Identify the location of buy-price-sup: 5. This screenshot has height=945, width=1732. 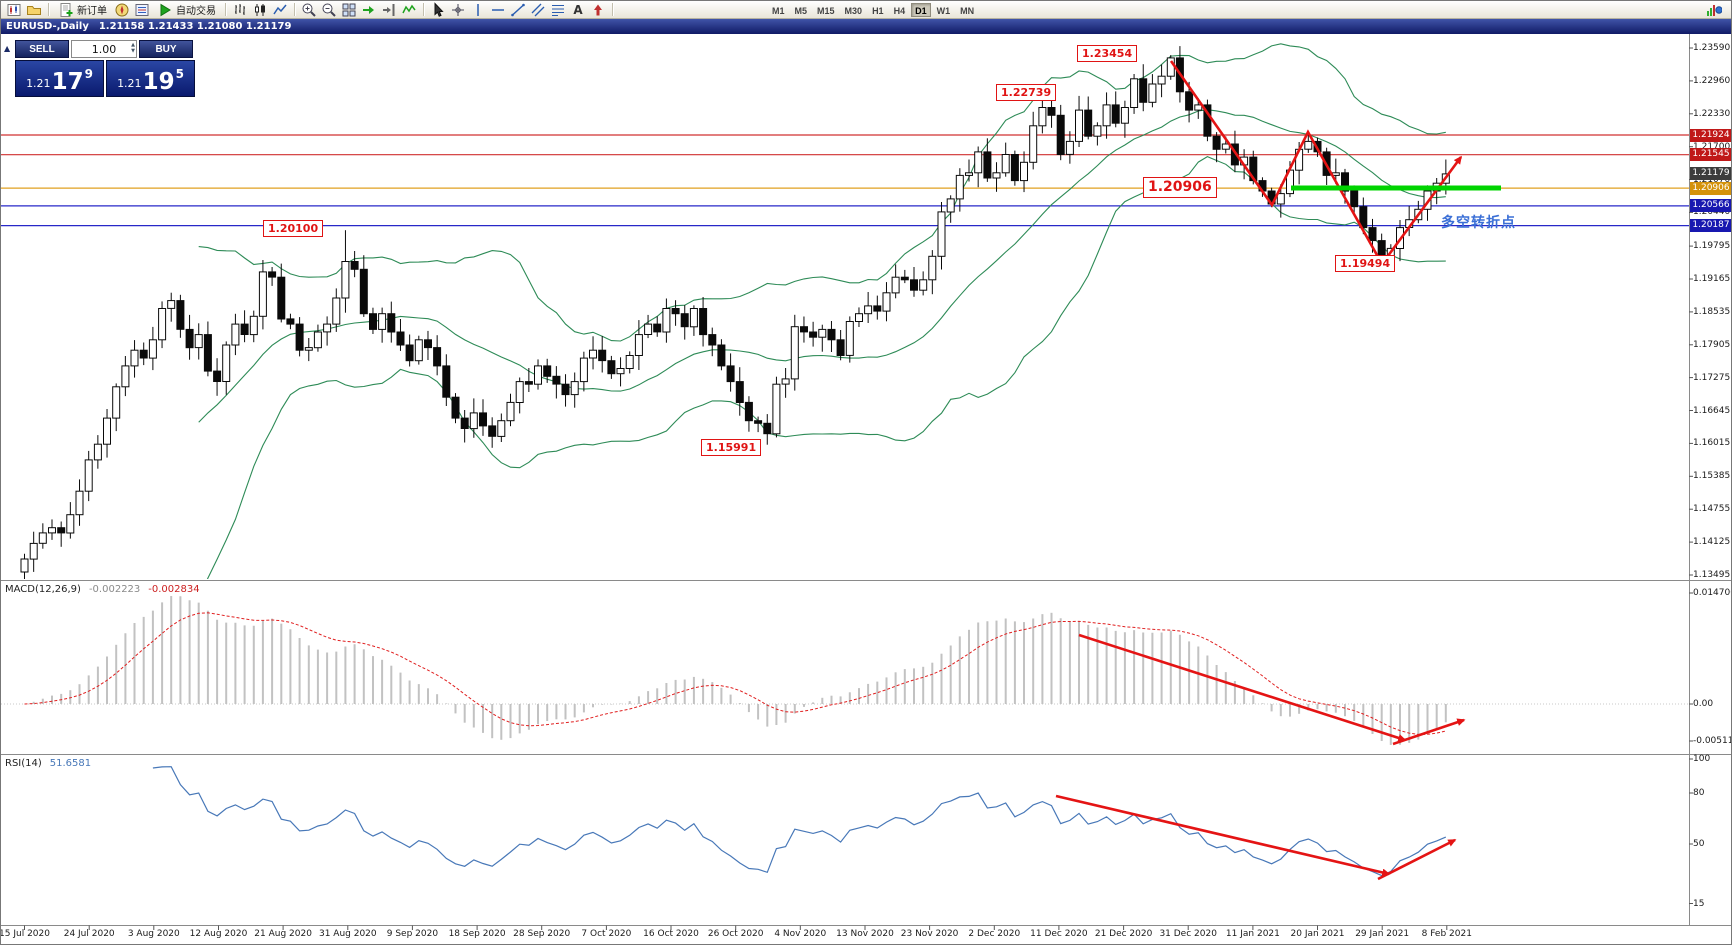
(179, 74).